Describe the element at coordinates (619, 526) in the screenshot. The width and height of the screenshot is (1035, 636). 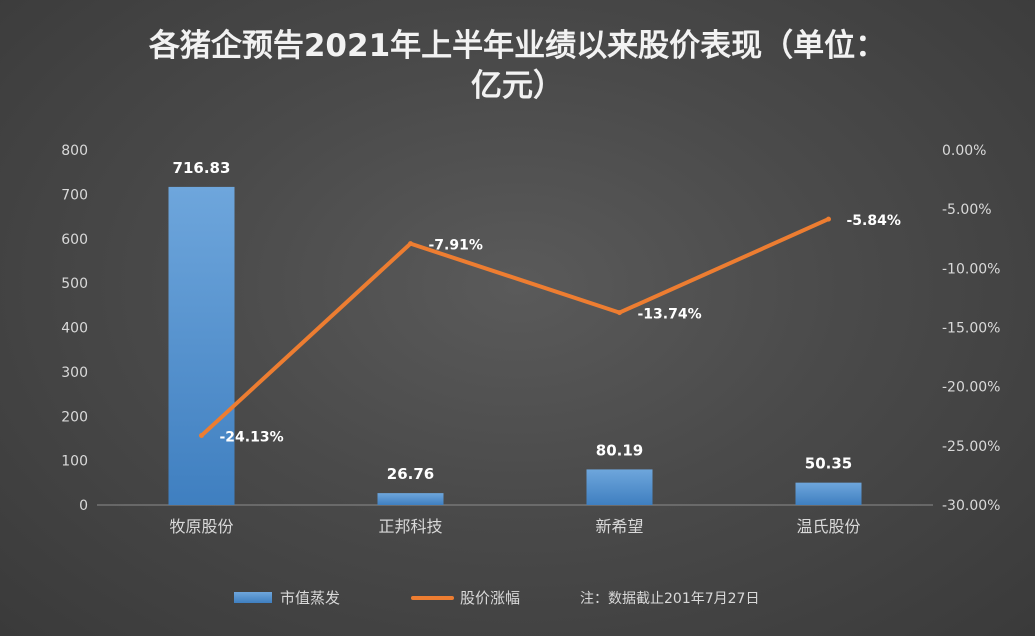
I see `x-tick-label: 新希望` at that location.